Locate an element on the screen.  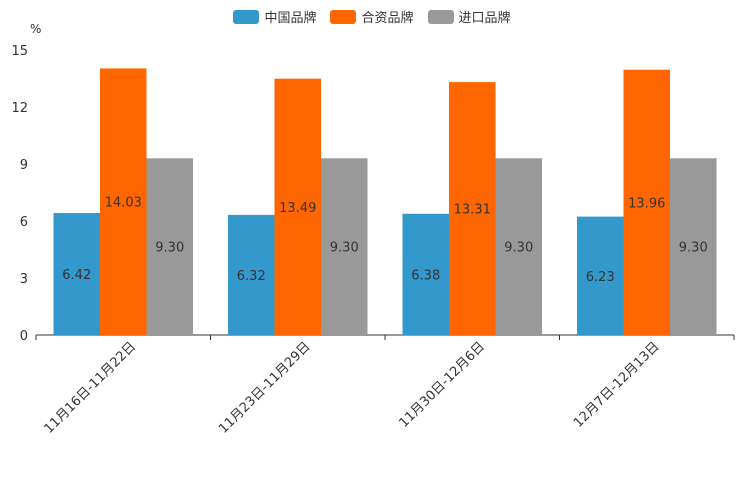
bar-value-label: 6.23 is located at coordinates (600, 277).